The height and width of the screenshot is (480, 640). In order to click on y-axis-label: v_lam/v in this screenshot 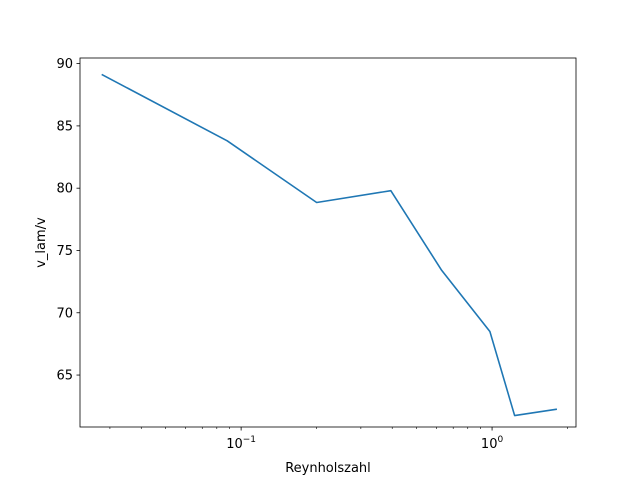, I will do `click(41, 242)`.